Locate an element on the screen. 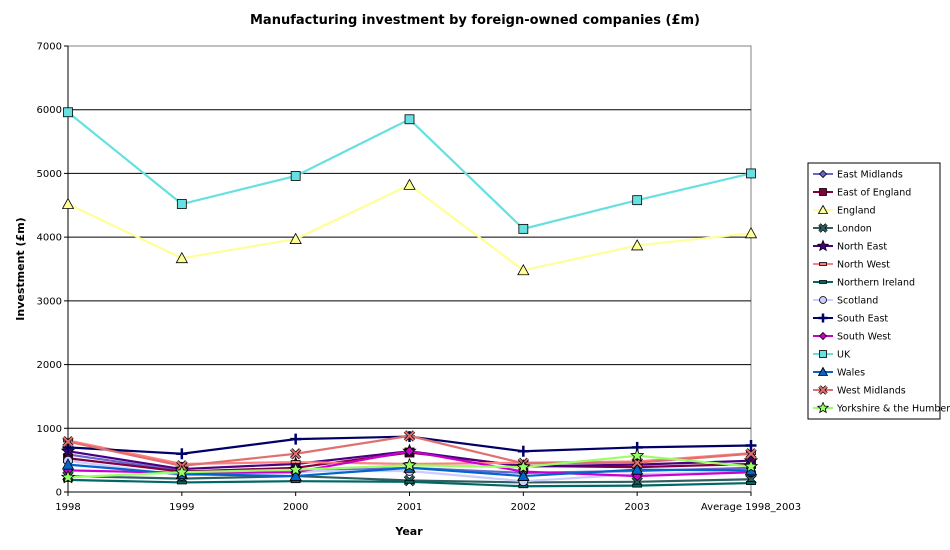  legend-label: North West is located at coordinates (863, 265).